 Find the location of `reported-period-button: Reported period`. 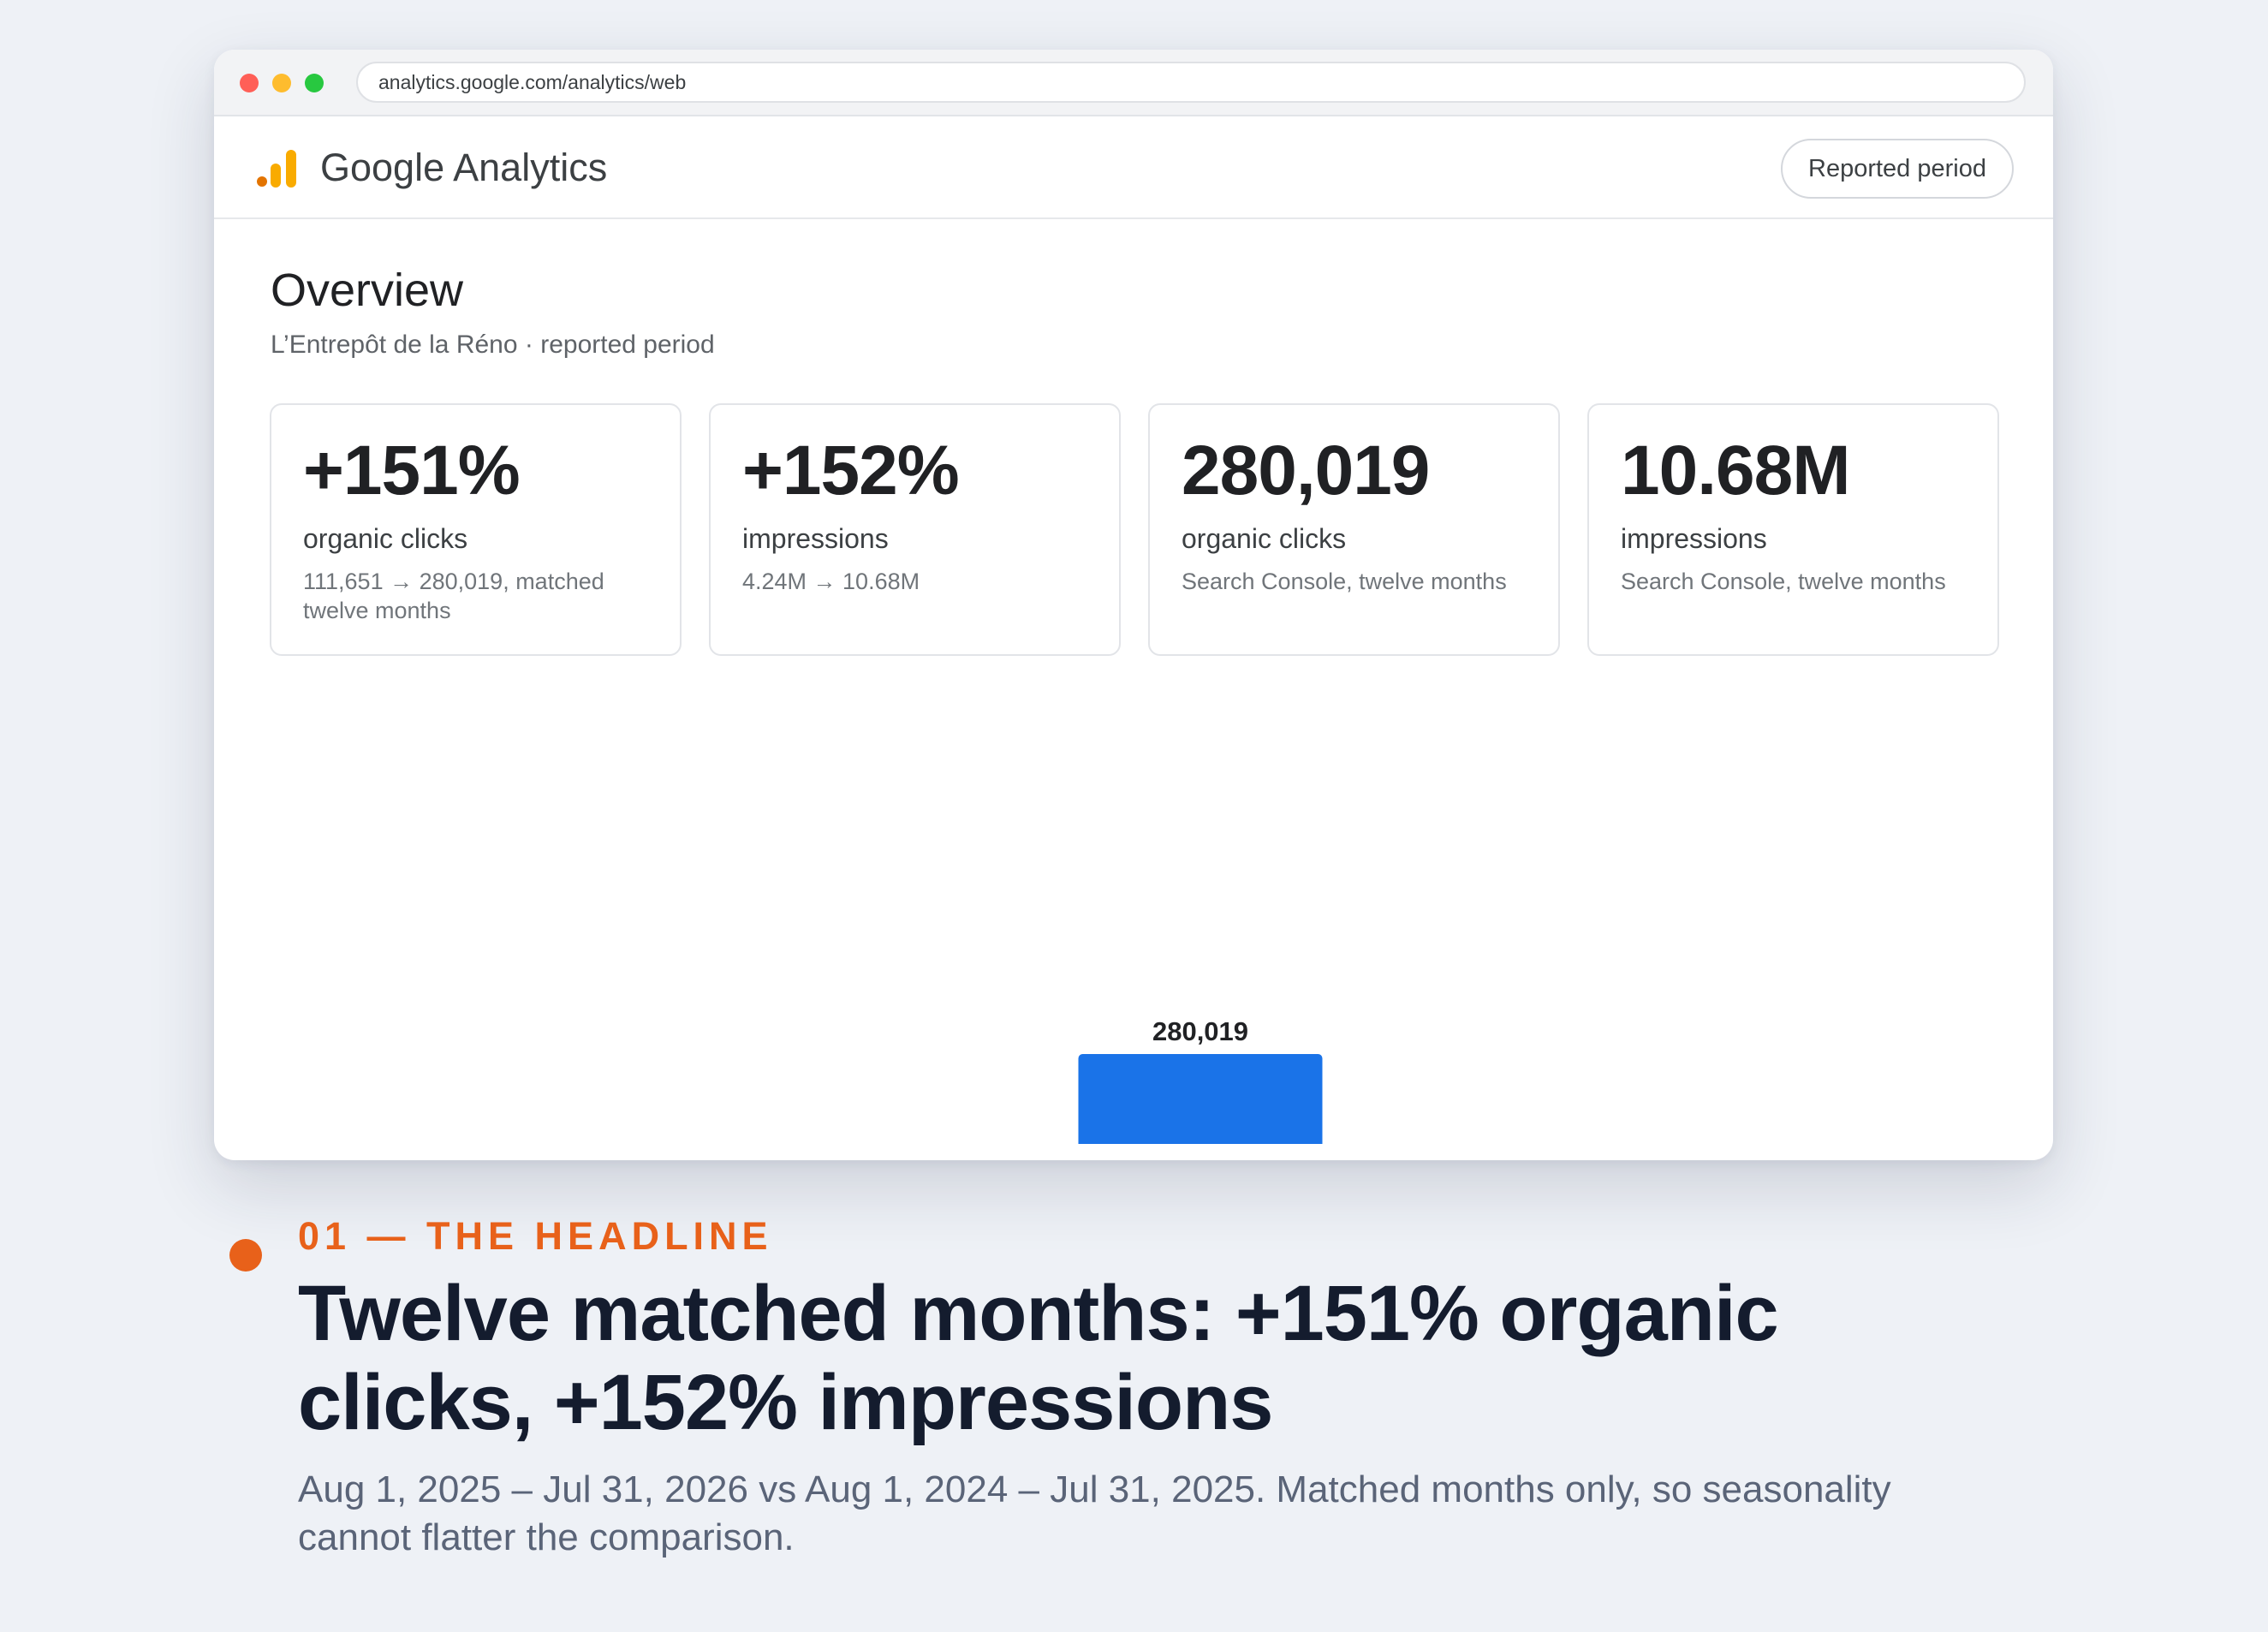

reported-period-button: Reported period is located at coordinates (1897, 169).